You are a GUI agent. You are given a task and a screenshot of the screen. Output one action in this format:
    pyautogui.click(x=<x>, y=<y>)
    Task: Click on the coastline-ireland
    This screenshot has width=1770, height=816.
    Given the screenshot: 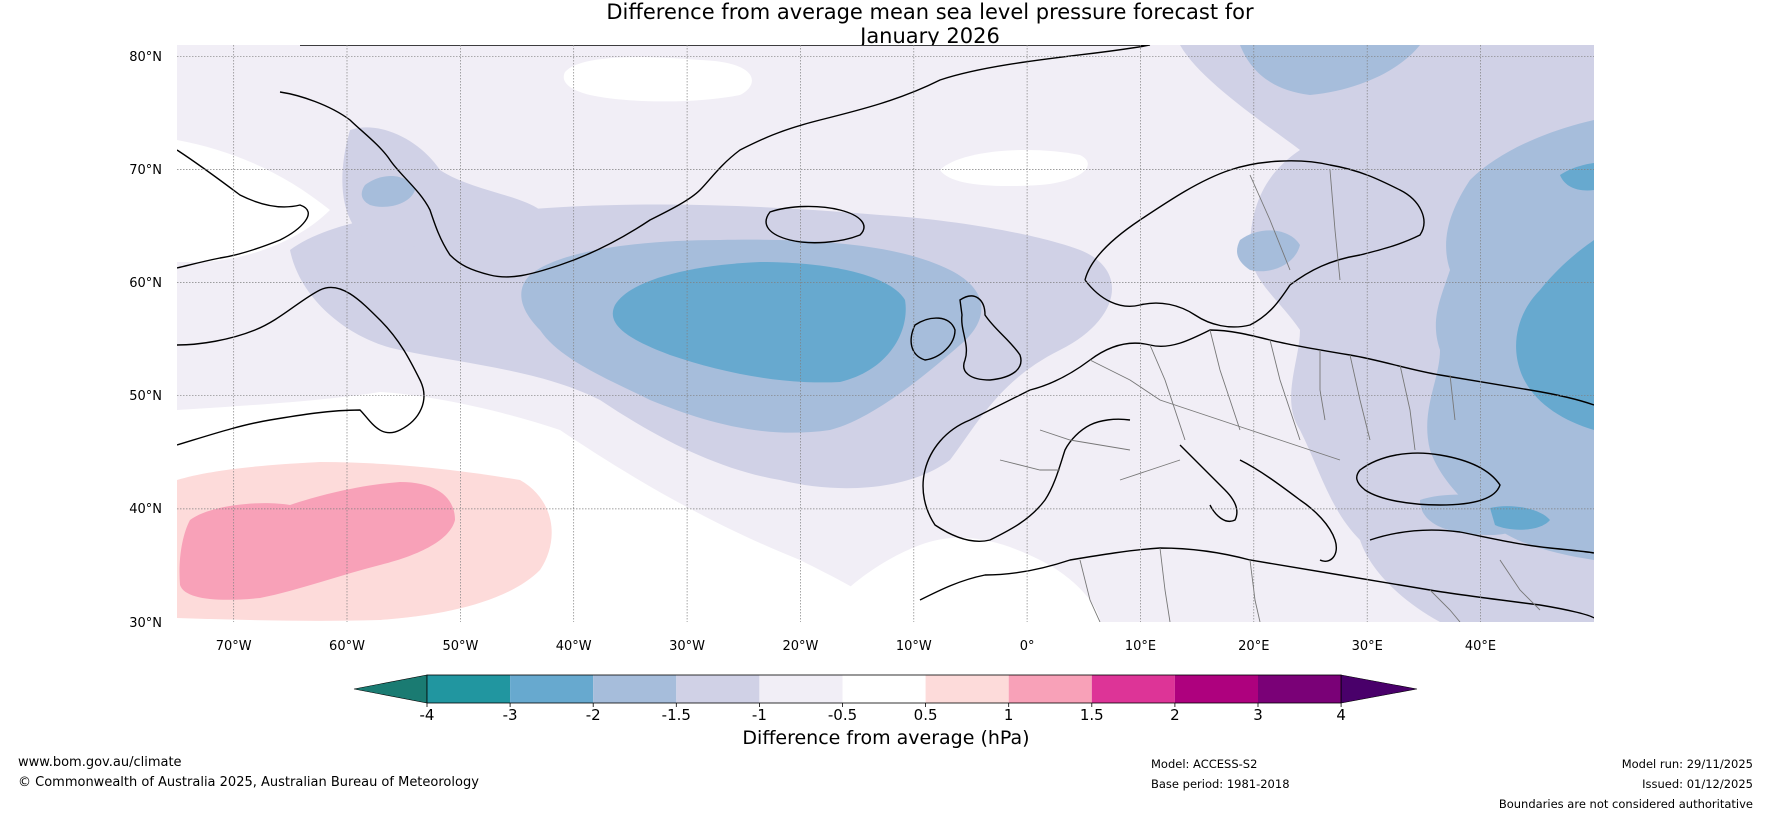 What is the action you would take?
    pyautogui.click(x=933, y=339)
    